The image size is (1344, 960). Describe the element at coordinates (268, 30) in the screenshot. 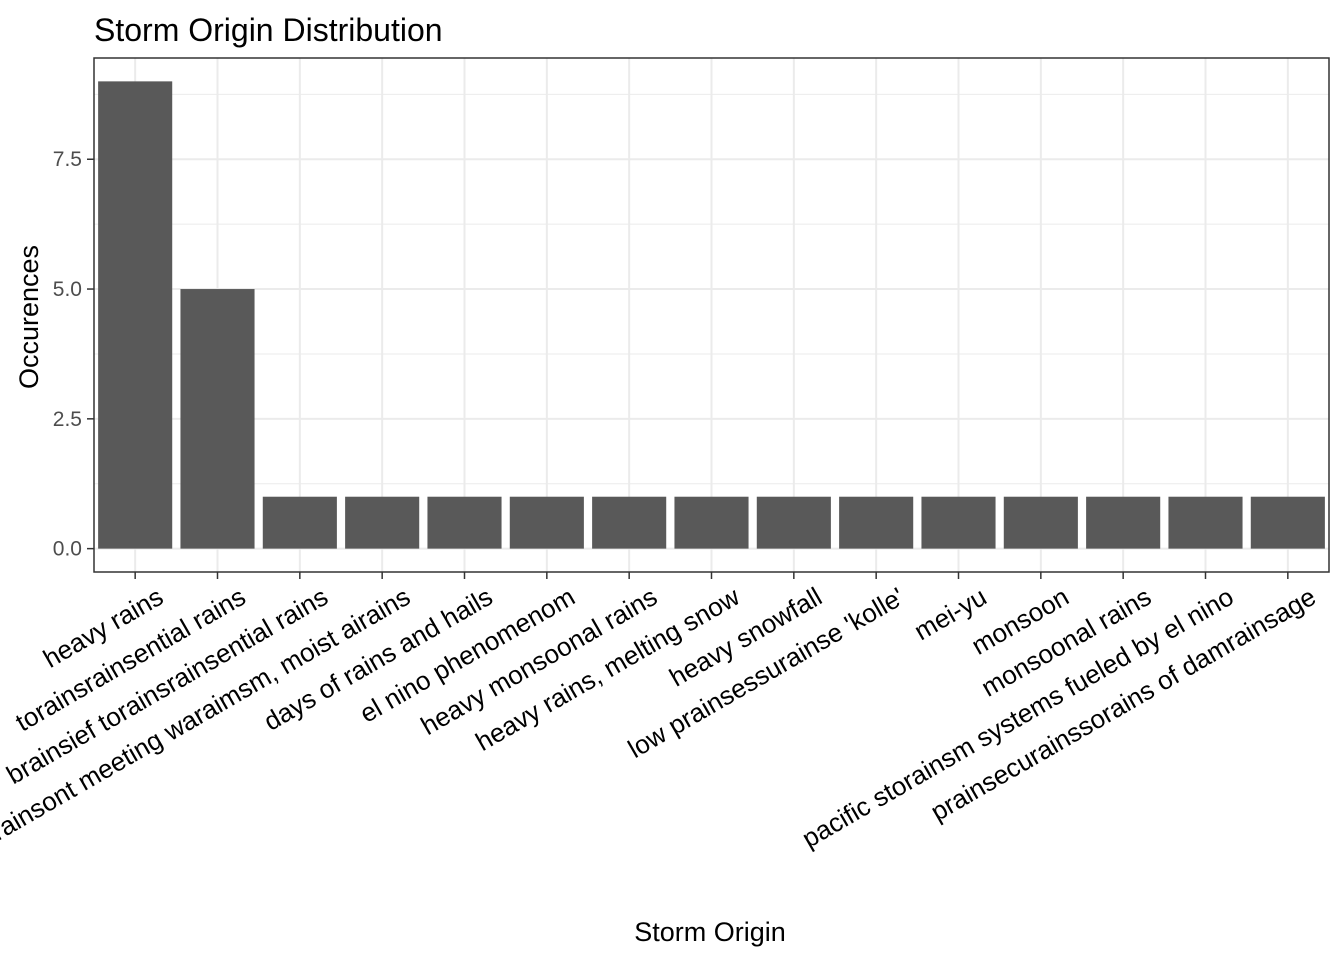

I see `chart-title: Storm Origin Distribution` at that location.